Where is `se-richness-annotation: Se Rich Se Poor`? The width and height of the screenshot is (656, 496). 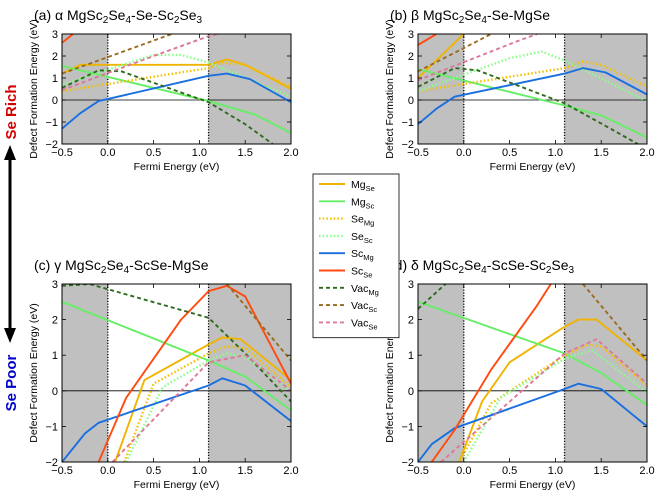
se-richness-annotation: Se Rich Se Poor is located at coordinates (11, 247).